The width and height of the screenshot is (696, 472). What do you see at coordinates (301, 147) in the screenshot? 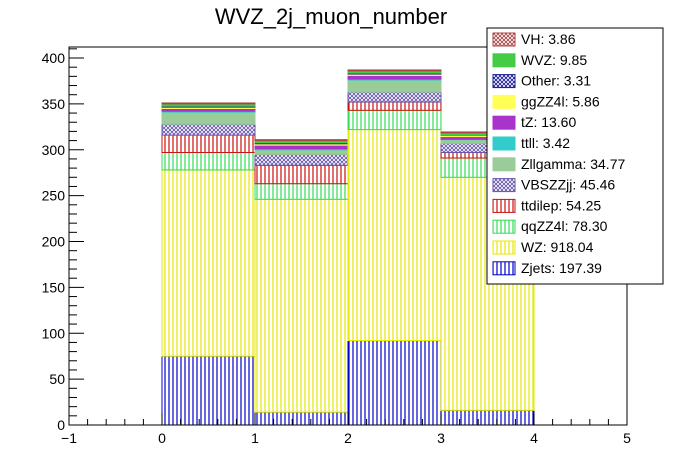
I see `bar-tZ-bin1` at bounding box center [301, 147].